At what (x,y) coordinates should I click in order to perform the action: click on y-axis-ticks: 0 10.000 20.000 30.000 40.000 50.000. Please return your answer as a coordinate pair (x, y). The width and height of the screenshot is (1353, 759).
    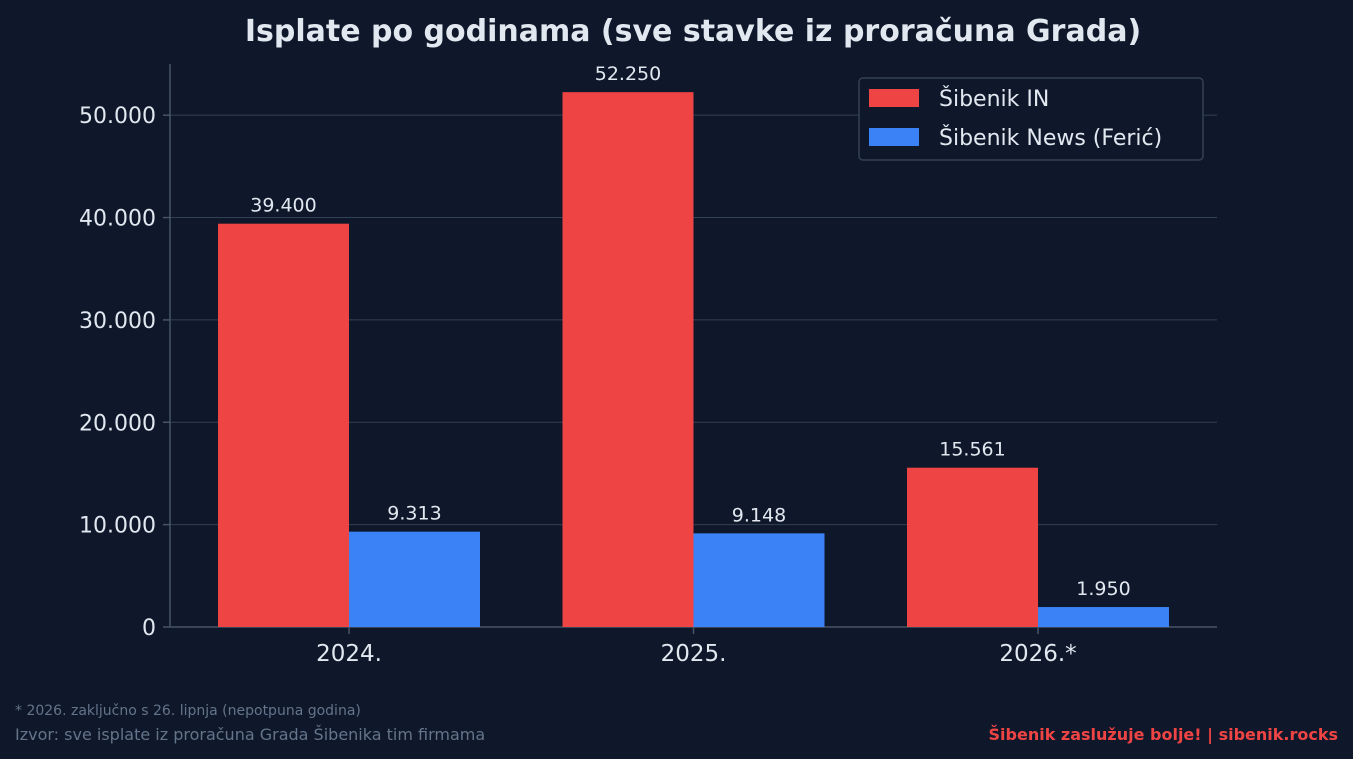
    Looking at the image, I should click on (124, 372).